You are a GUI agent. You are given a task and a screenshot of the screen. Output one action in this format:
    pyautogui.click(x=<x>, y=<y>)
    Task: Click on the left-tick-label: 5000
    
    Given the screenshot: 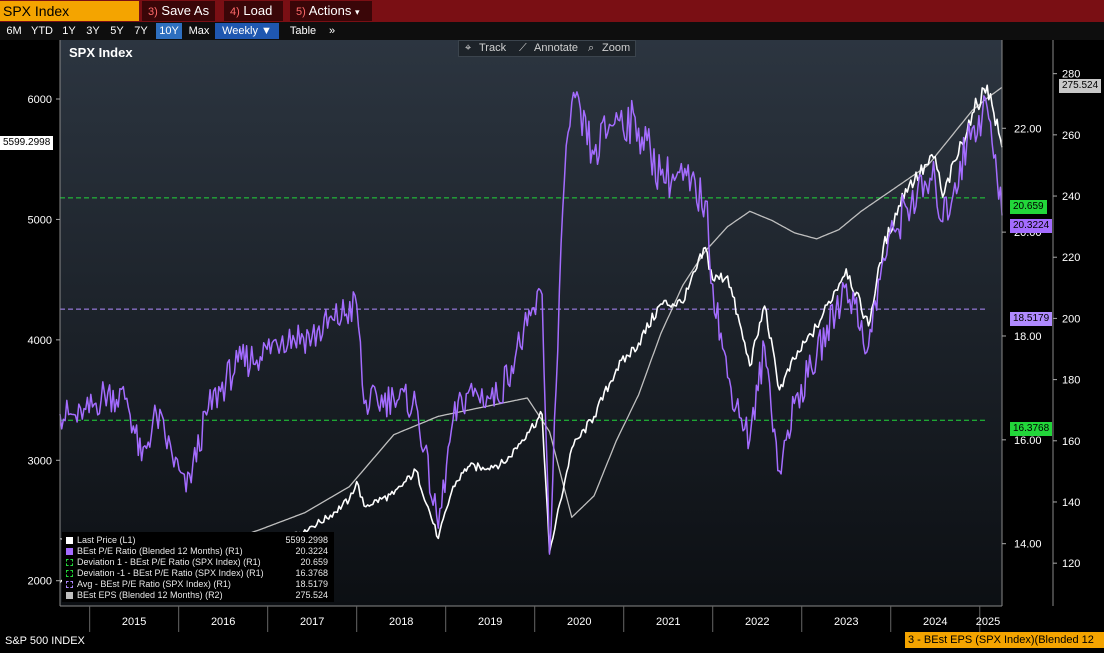 What is the action you would take?
    pyautogui.click(x=40, y=220)
    